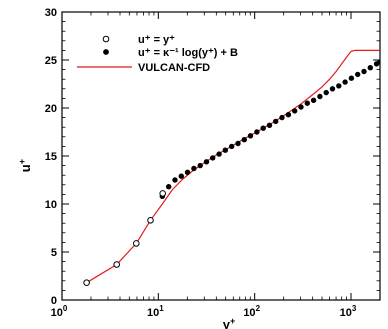 The height and width of the screenshot is (329, 388). What do you see at coordinates (51, 205) in the screenshot?
I see `y-tick-label: 10` at bounding box center [51, 205].